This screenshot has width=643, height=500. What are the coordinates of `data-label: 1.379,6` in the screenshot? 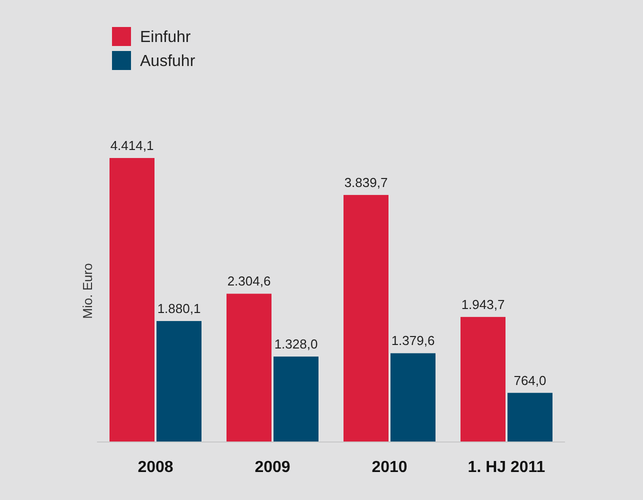 It's located at (413, 340).